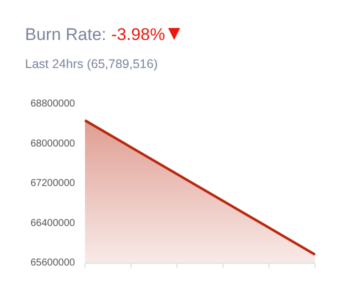  Describe the element at coordinates (53, 223) in the screenshot. I see `y-tick-label: 66400000` at that location.